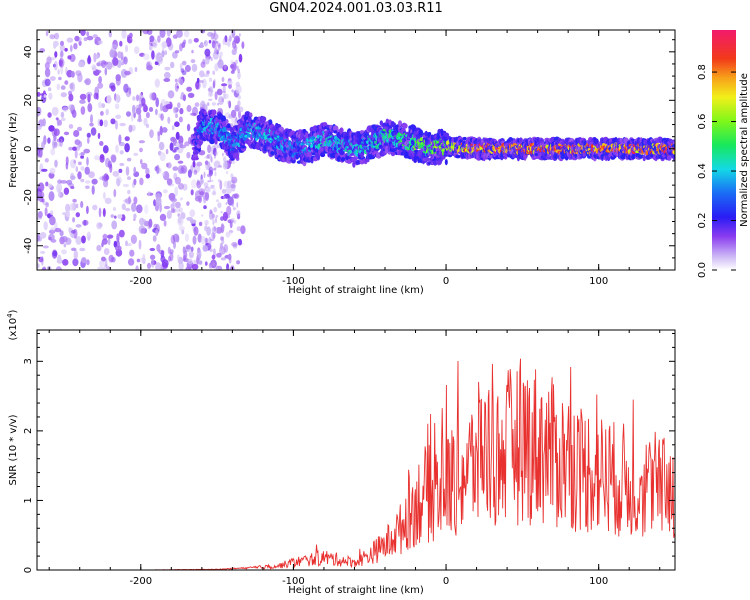  What do you see at coordinates (13, 449) in the screenshot?
I see `snr-ylabel: SNR (10 * v/v)` at bounding box center [13, 449].